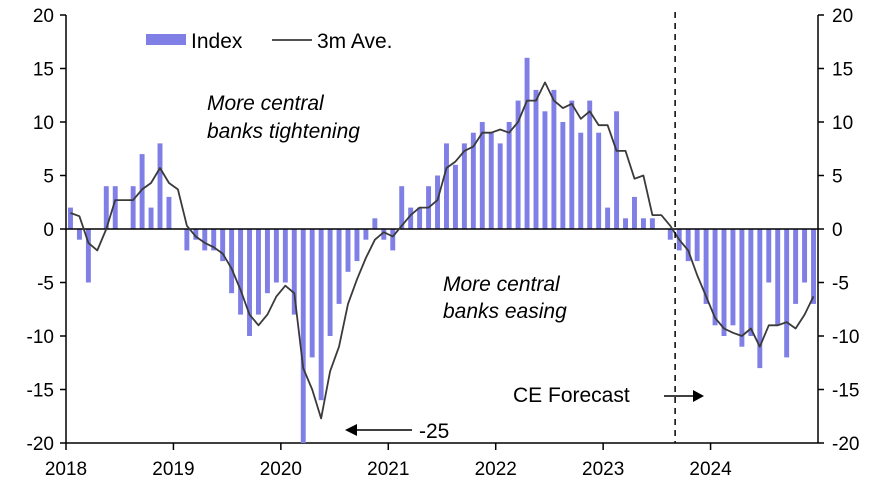 The width and height of the screenshot is (883, 495). What do you see at coordinates (355, 41) in the screenshot?
I see `legend-ave-label: 3m Ave.` at bounding box center [355, 41].